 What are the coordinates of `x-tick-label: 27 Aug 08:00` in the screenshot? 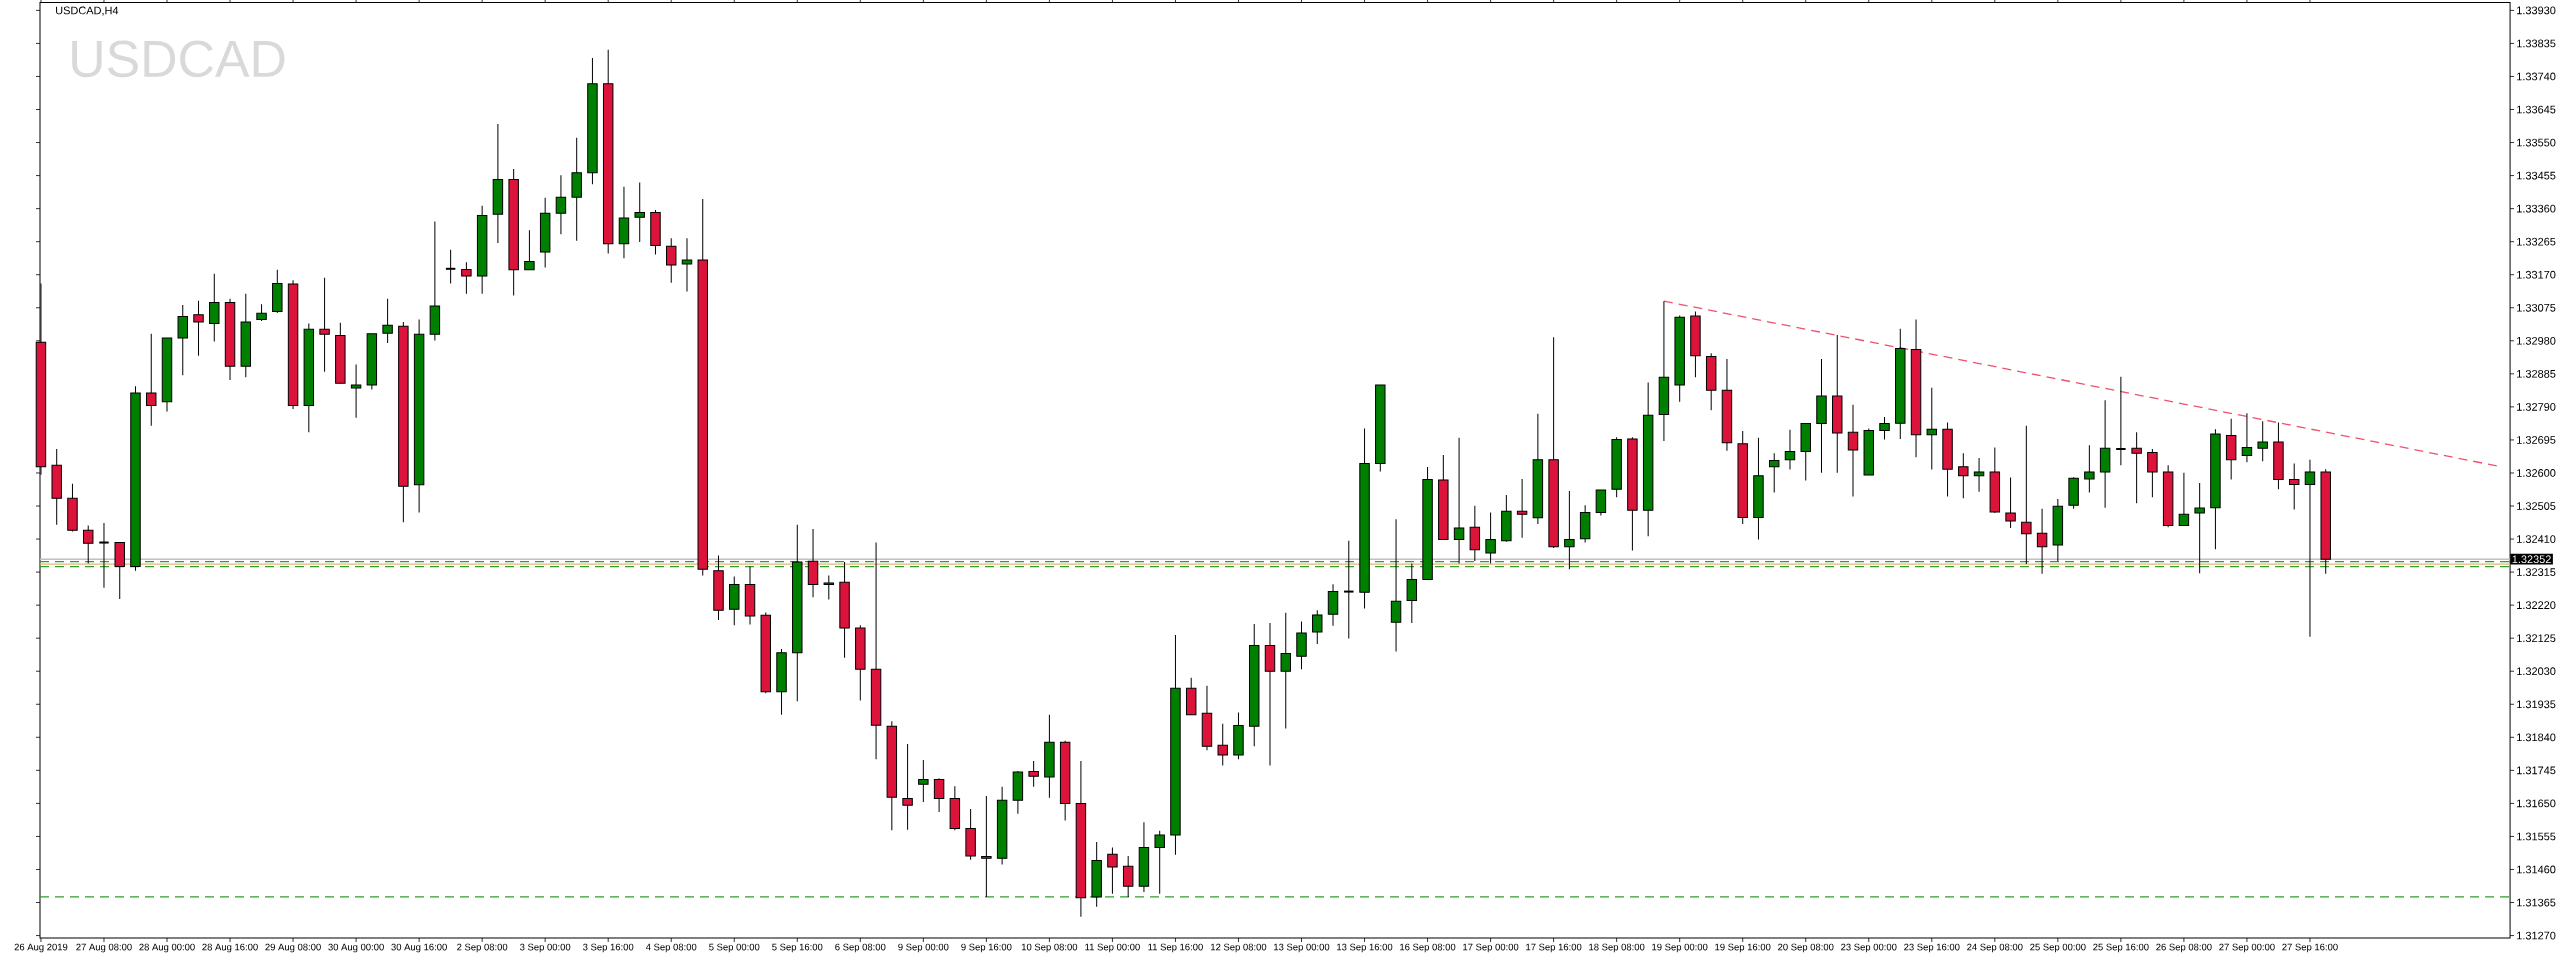 It's located at (104, 948).